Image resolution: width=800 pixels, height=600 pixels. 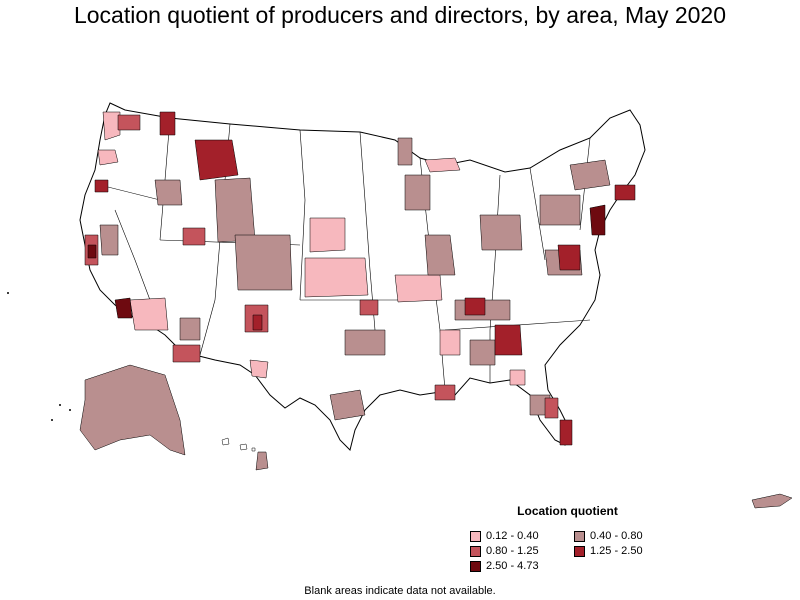 I want to click on legend-item-4: 2.50 - 4.73, so click(x=522, y=566).